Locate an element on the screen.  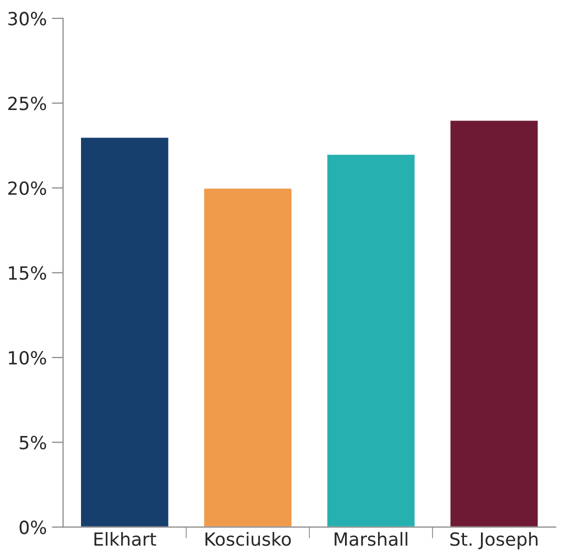
y-tick-label: 30% is located at coordinates (27, 19).